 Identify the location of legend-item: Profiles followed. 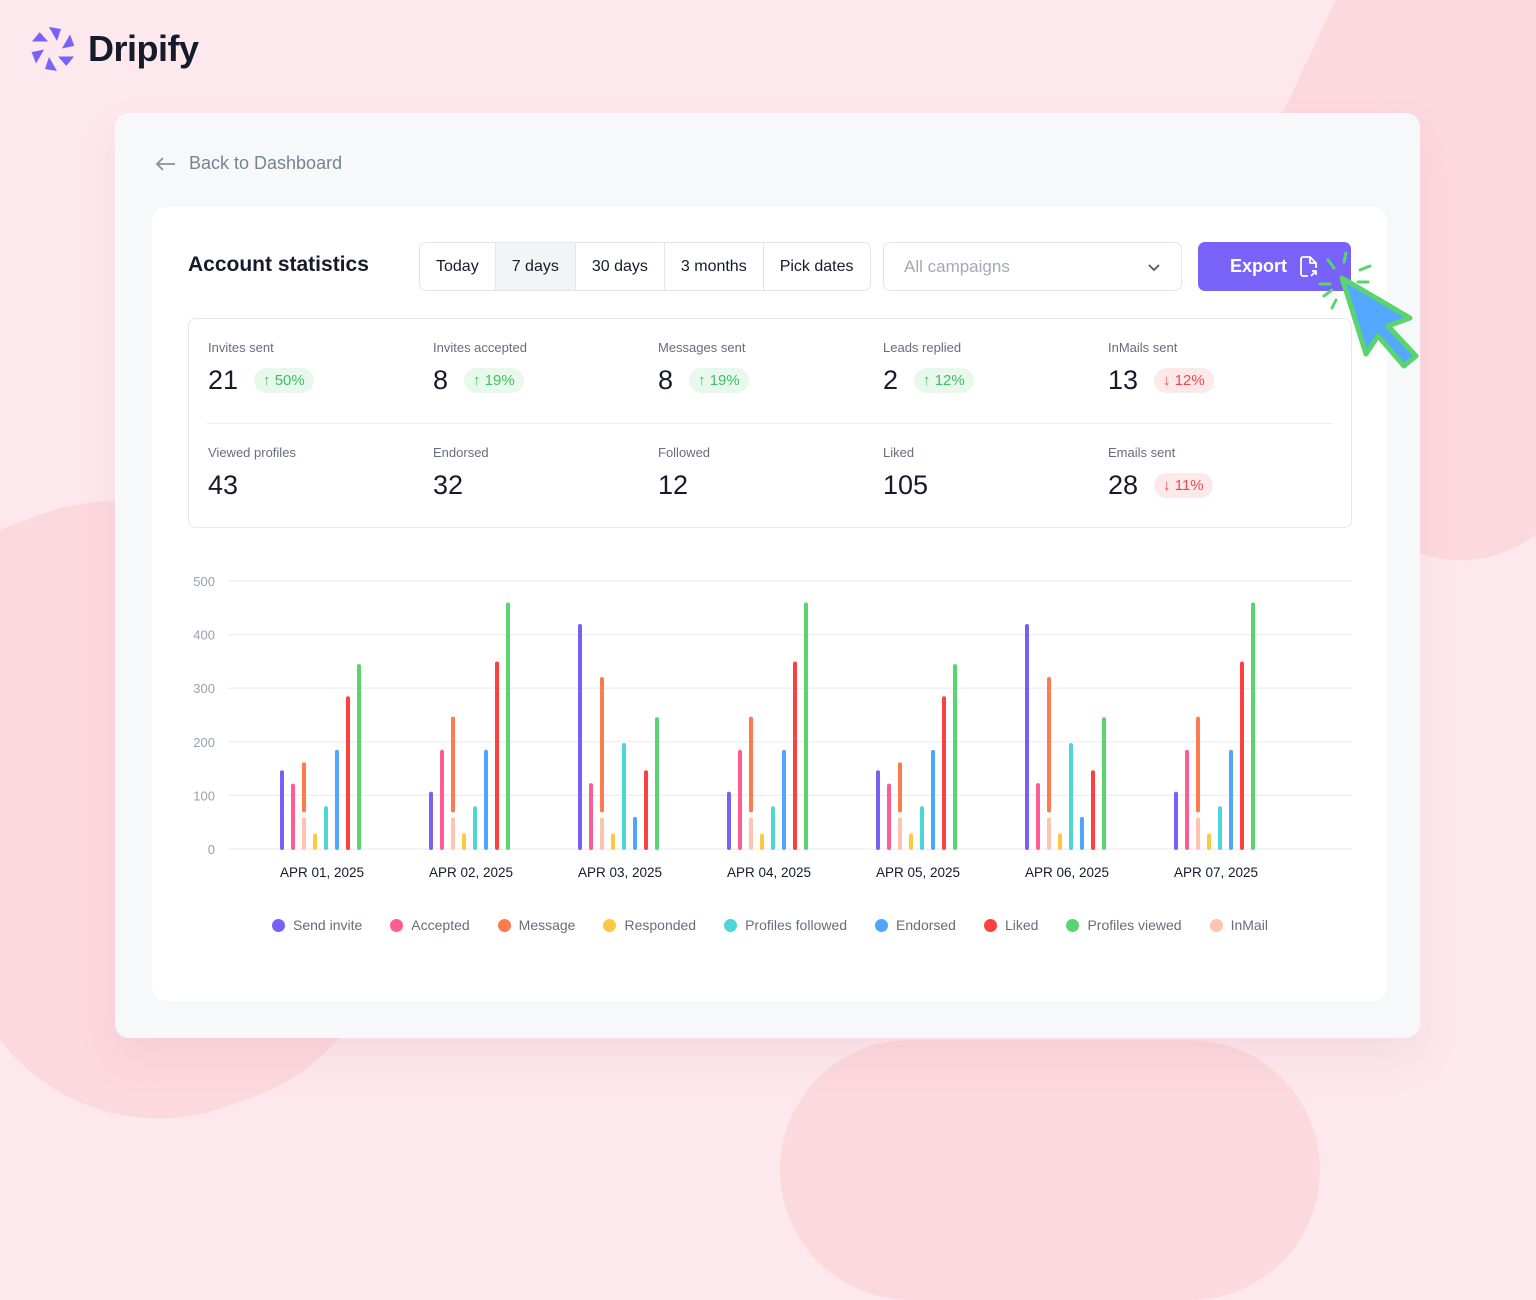
(785, 925).